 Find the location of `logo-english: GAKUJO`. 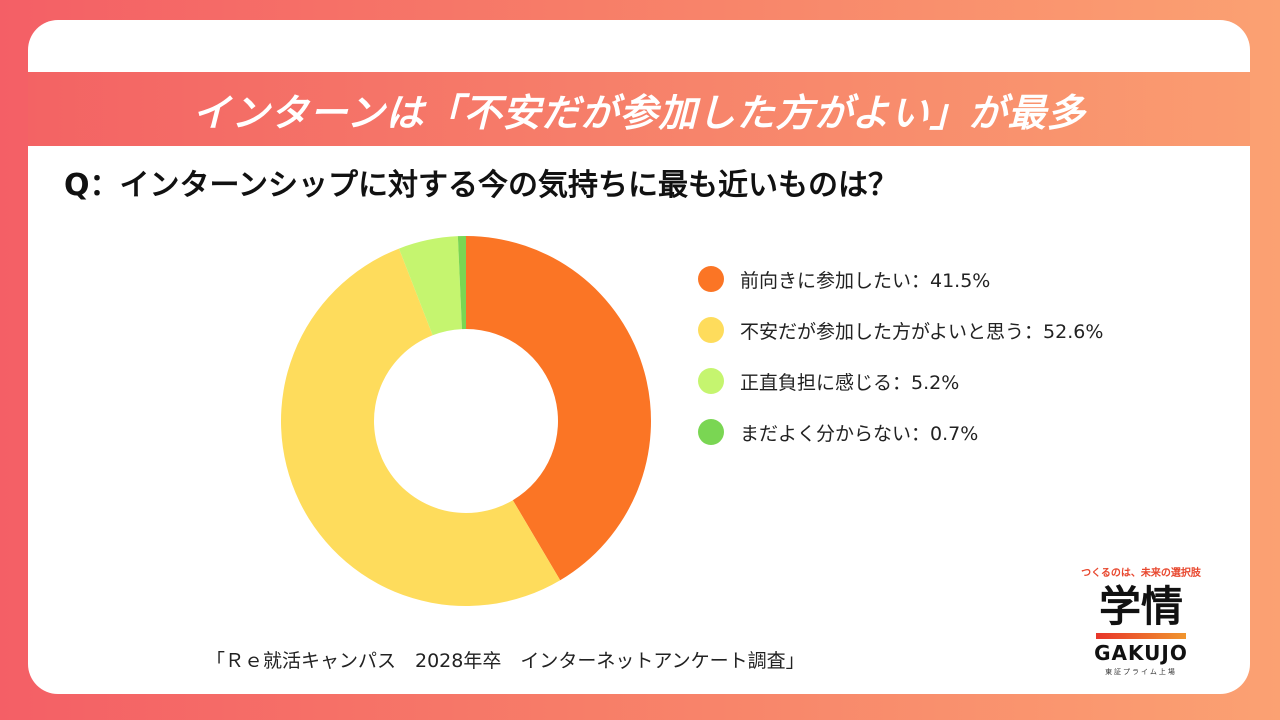

logo-english: GAKUJO is located at coordinates (1141, 653).